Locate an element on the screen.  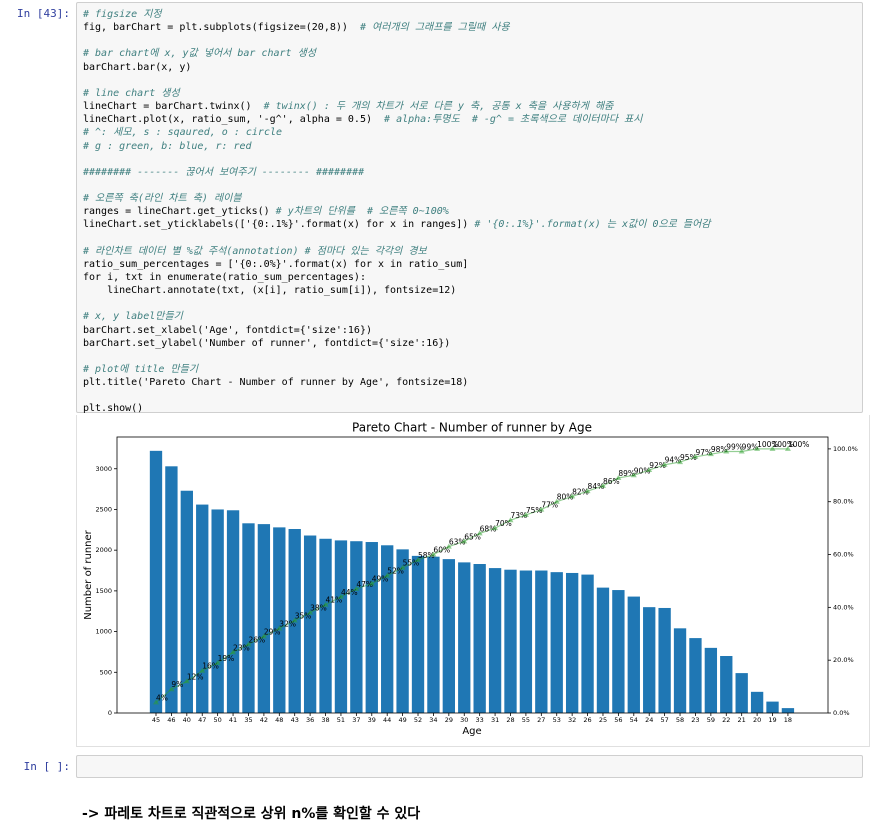
code-cell is located at coordinates (469, 766).